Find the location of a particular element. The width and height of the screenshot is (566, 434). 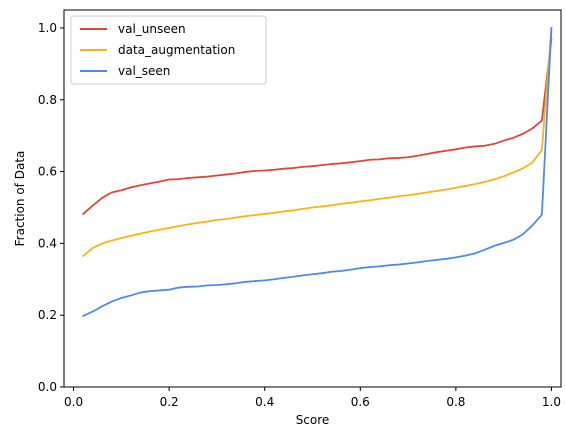

y-tick-label: 0.8 is located at coordinates (47, 100).